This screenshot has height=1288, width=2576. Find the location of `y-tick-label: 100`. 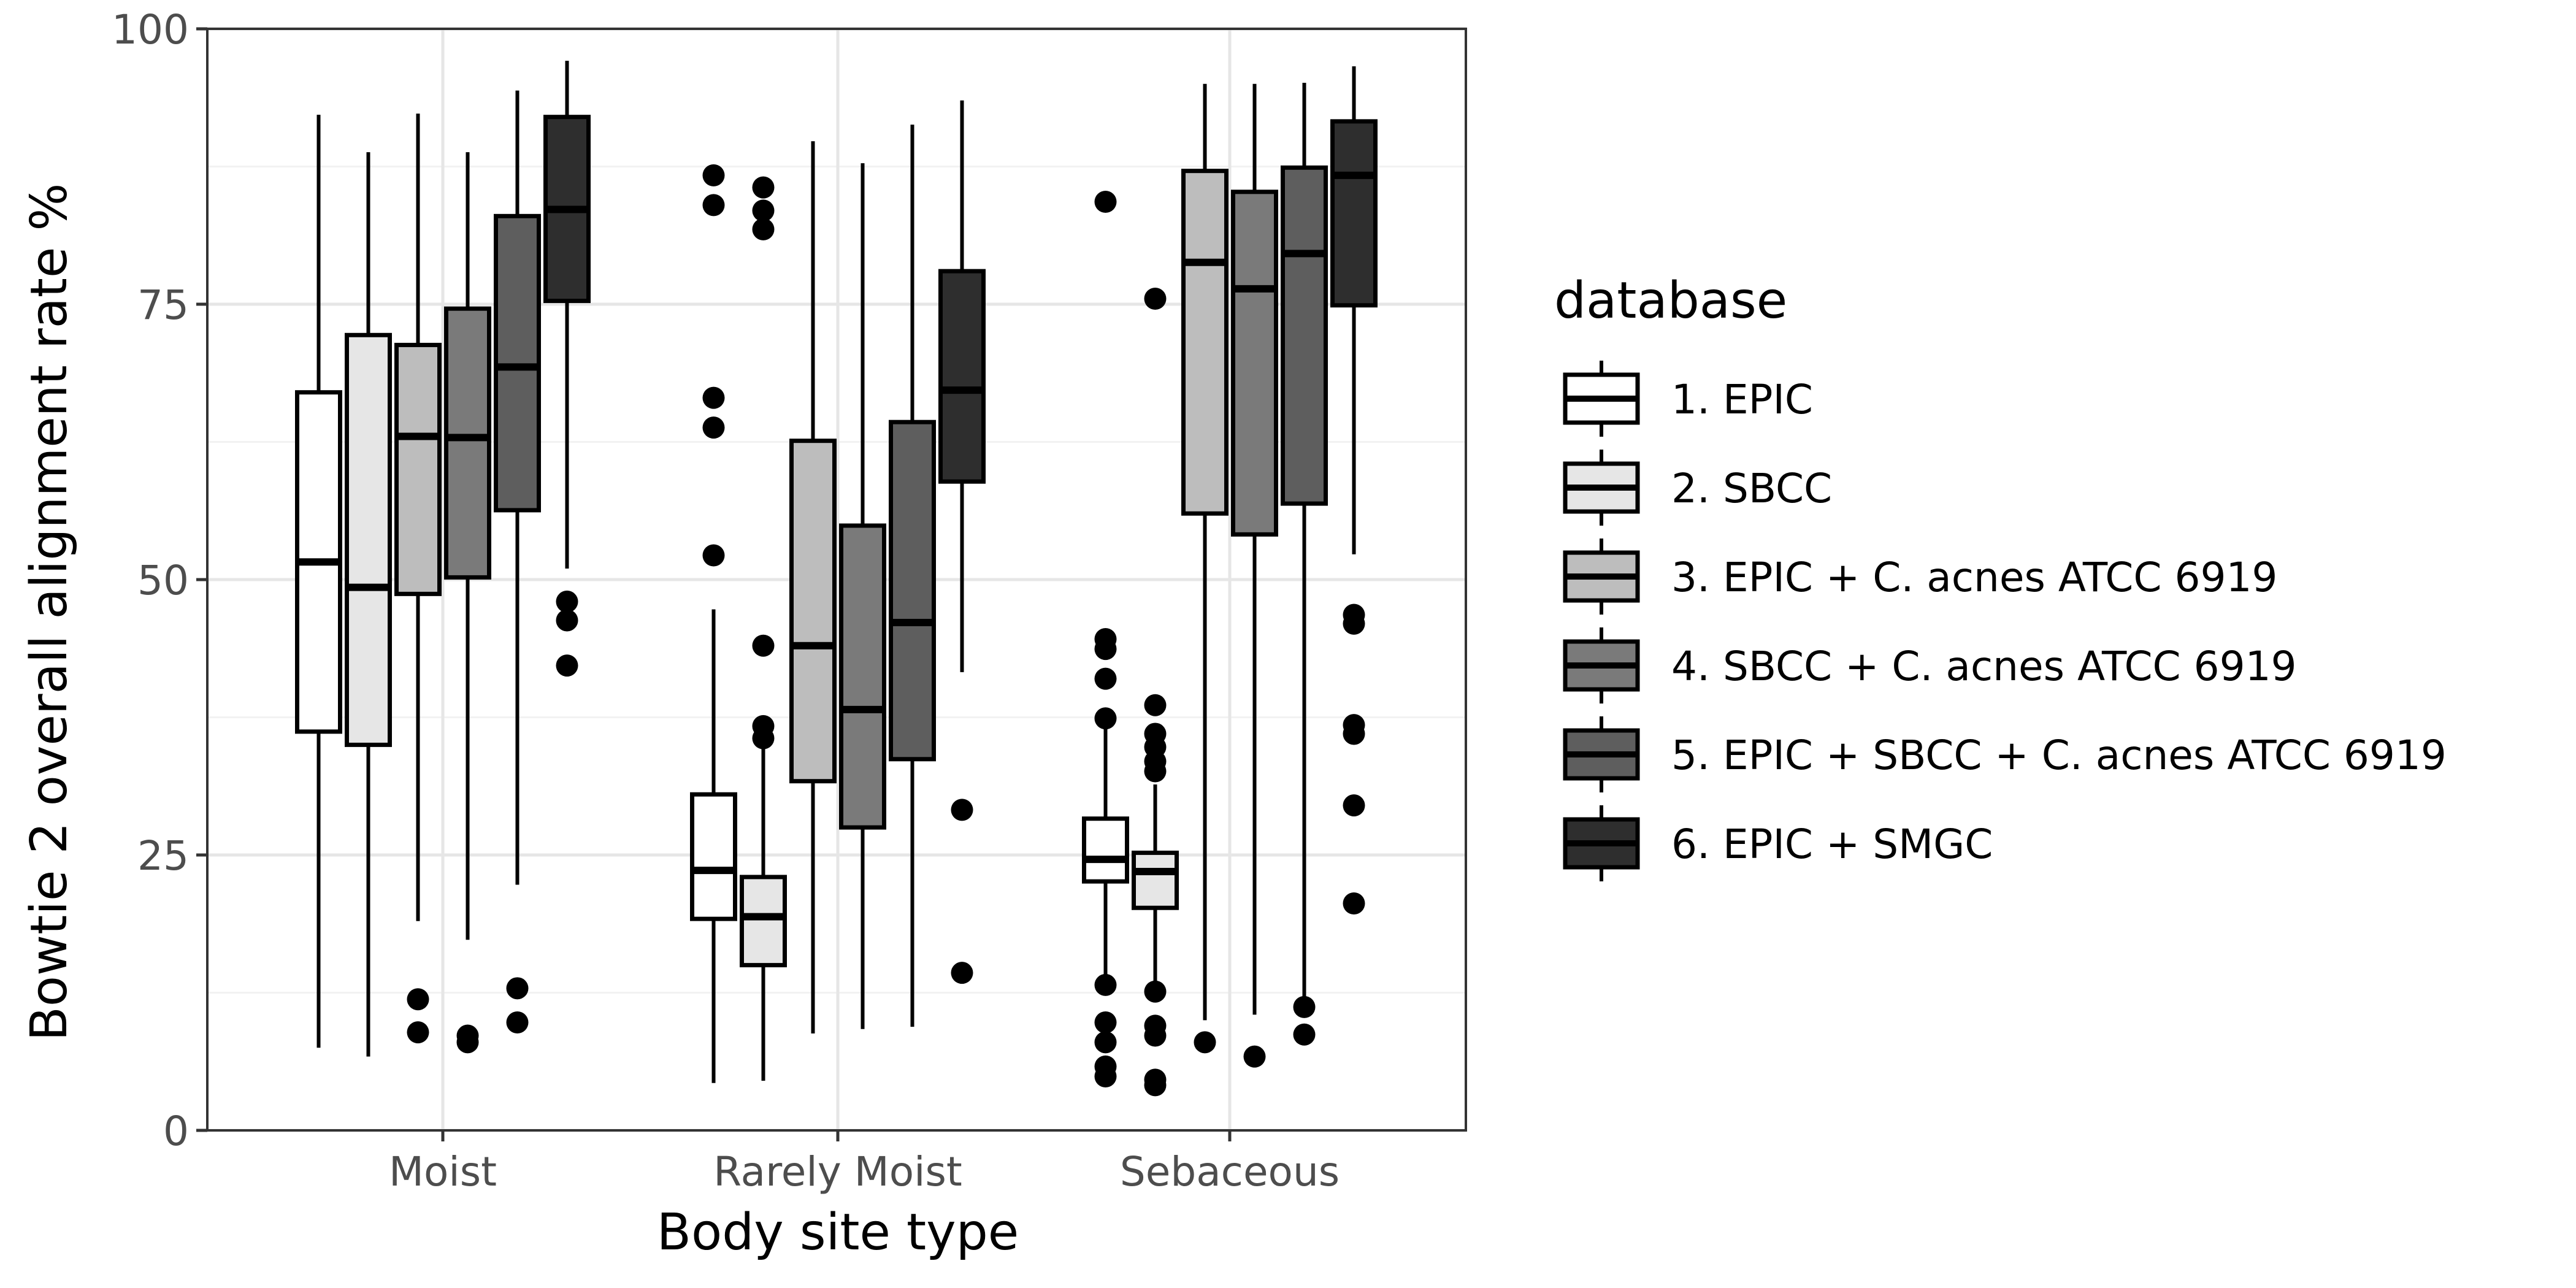

y-tick-label: 100 is located at coordinates (150, 29).